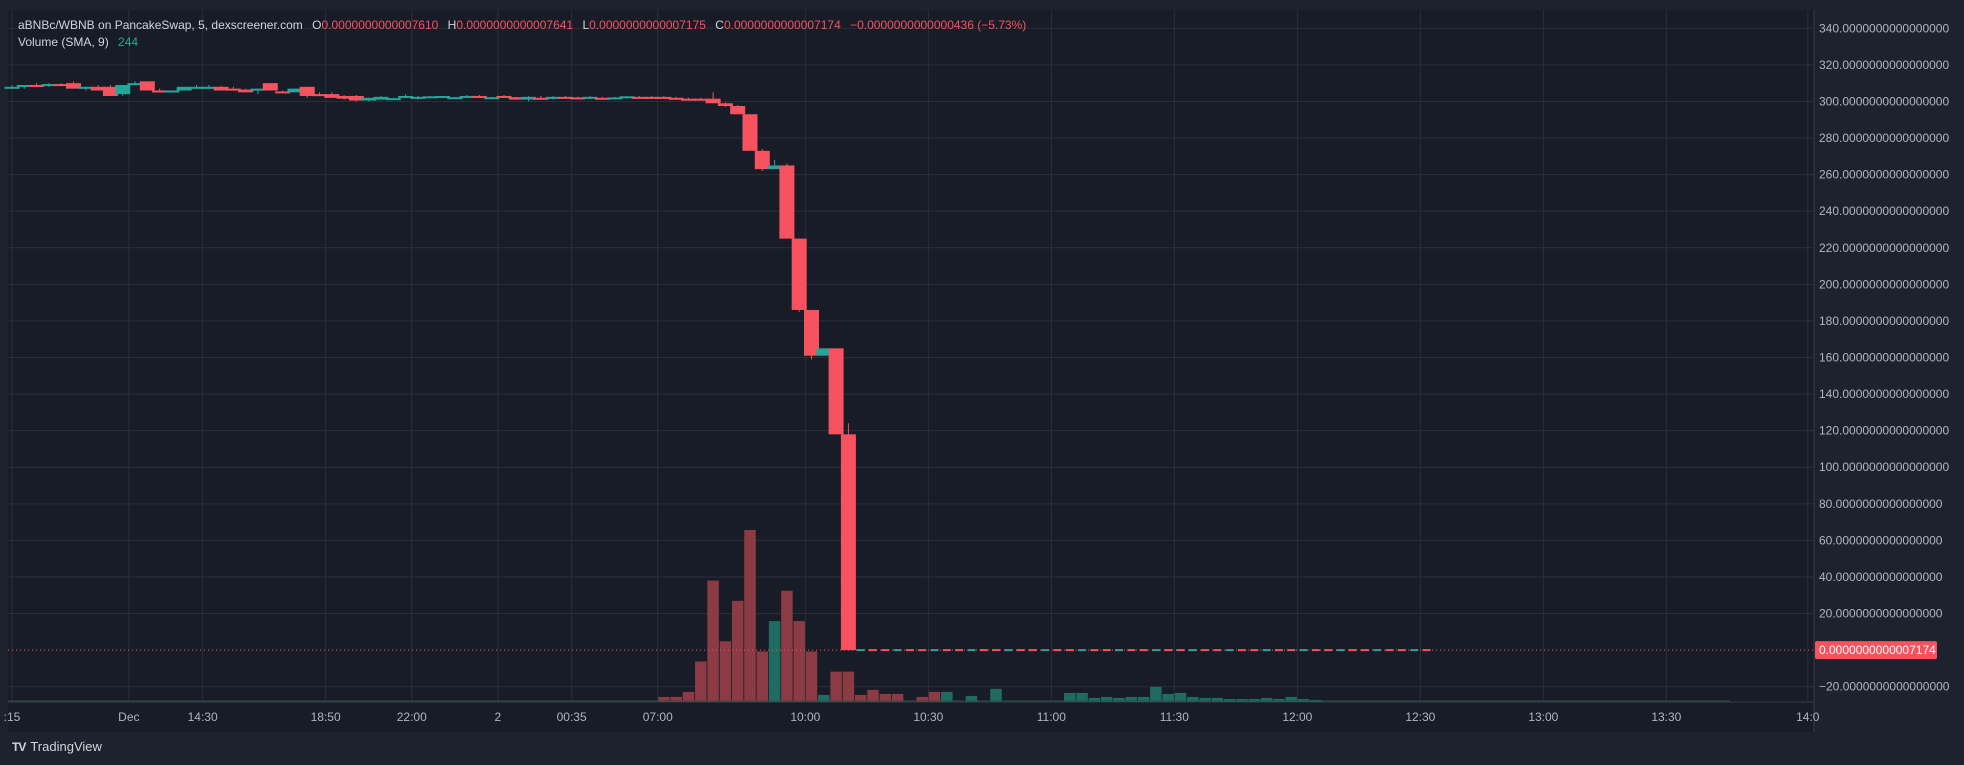 The image size is (1964, 765). I want to click on last-price-label: 0.0000000000007174, so click(1876, 650).